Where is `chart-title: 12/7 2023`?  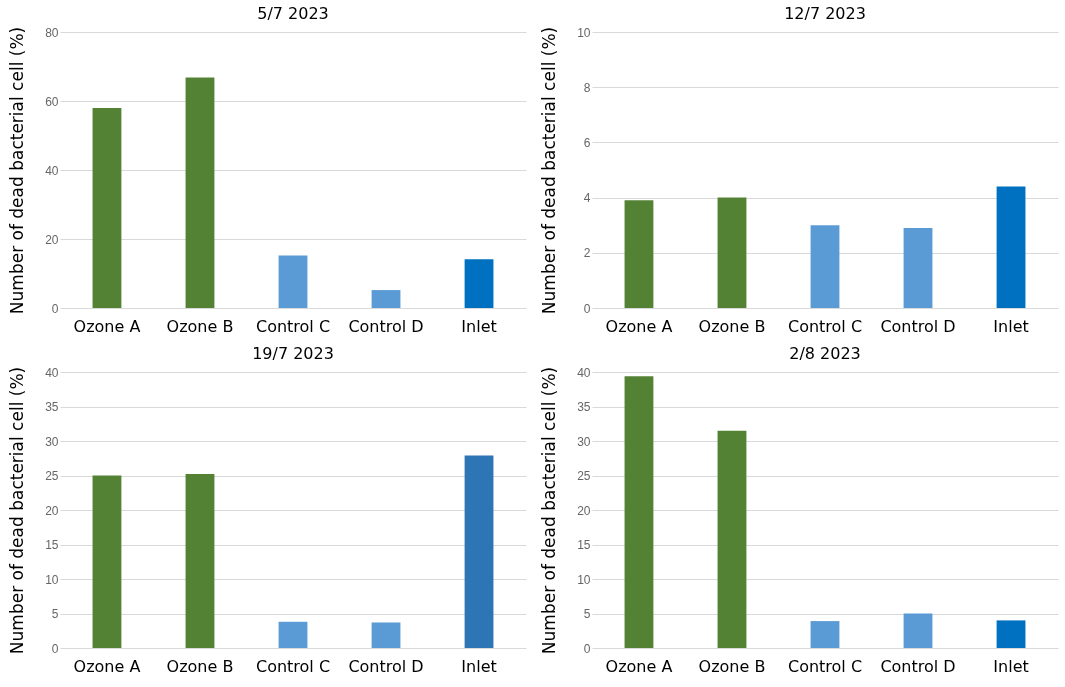
chart-title: 12/7 2023 is located at coordinates (825, 13).